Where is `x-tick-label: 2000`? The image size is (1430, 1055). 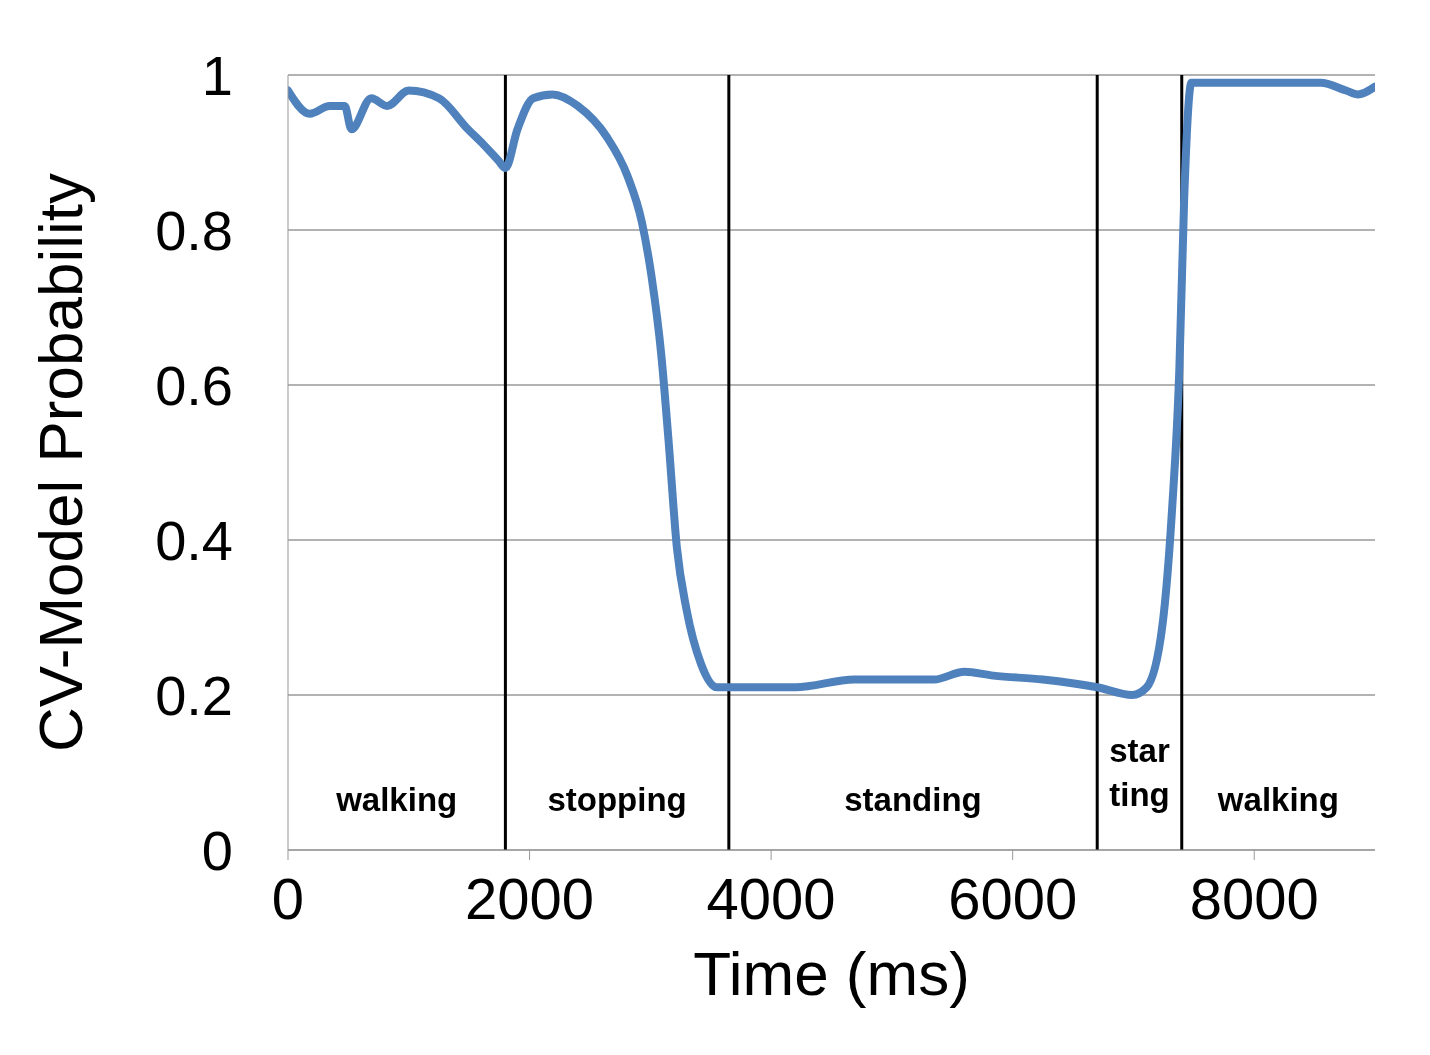
x-tick-label: 2000 is located at coordinates (530, 899).